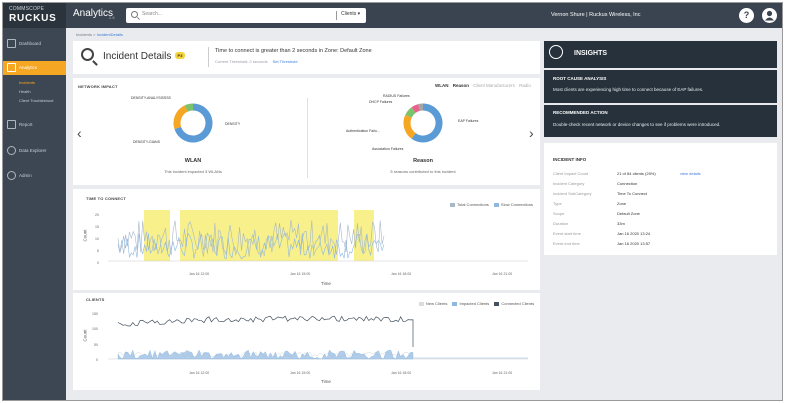 The image size is (785, 403). Describe the element at coordinates (423, 171) in the screenshot. I see `reason-donut-note: 5 reasons contributed to this incident` at that location.